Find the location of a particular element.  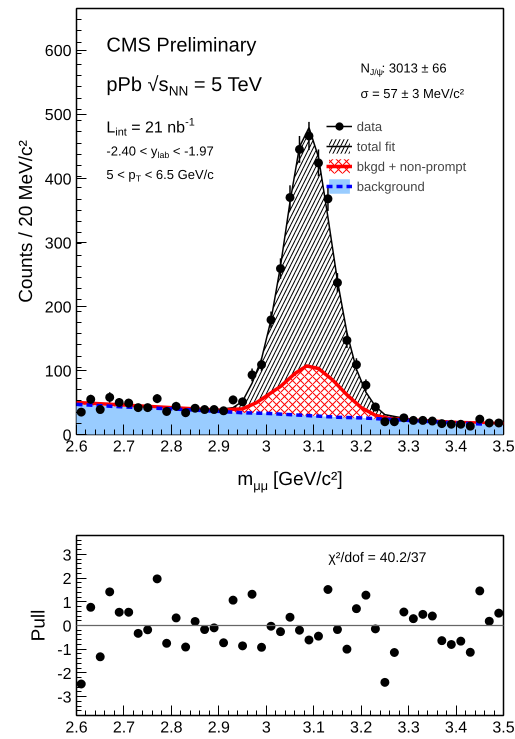

y-tick-label: -2 is located at coordinates (64, 674).